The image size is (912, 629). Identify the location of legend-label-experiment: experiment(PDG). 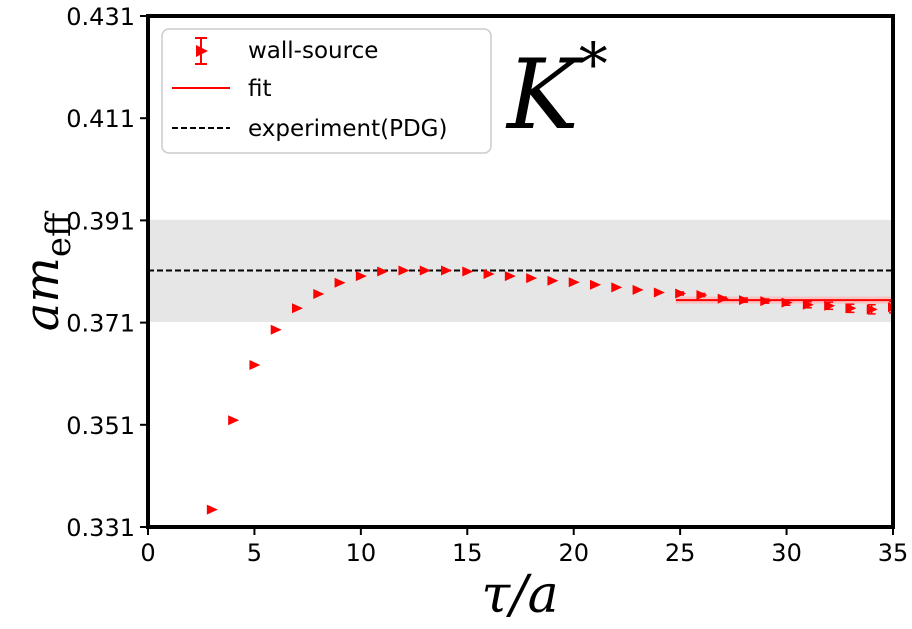
(347, 129).